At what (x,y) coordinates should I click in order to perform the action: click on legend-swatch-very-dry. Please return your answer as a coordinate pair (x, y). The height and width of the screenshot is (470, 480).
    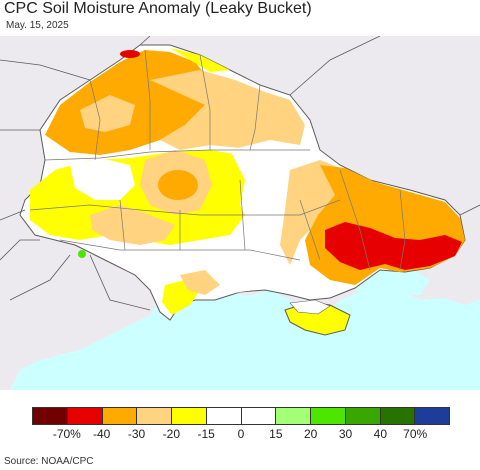
    Looking at the image, I should click on (85, 416).